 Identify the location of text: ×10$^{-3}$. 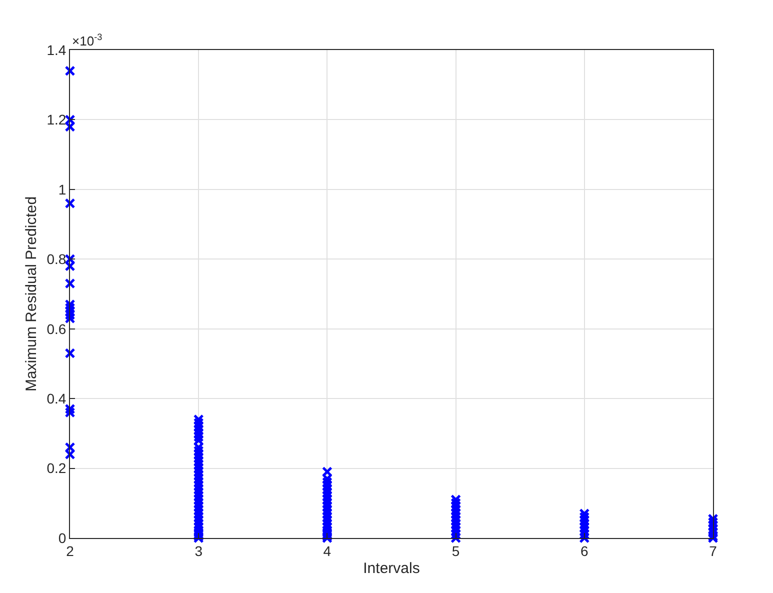
(87, 40).